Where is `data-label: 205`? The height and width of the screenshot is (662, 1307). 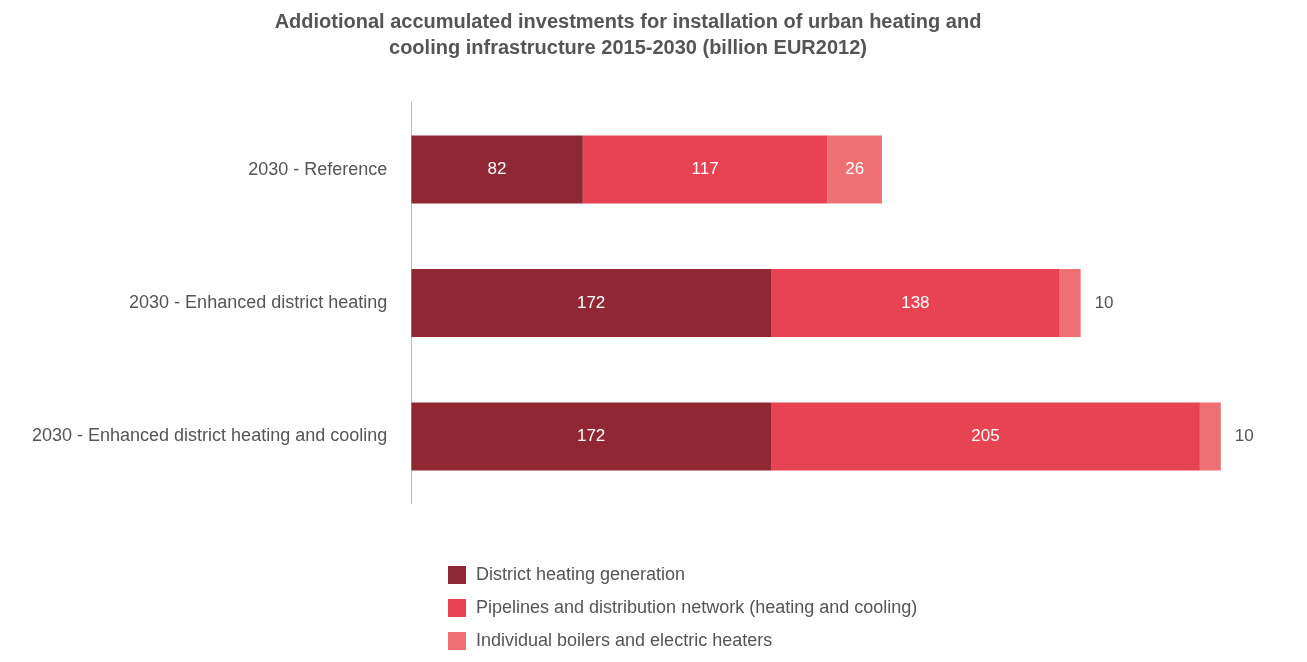 data-label: 205 is located at coordinates (985, 436).